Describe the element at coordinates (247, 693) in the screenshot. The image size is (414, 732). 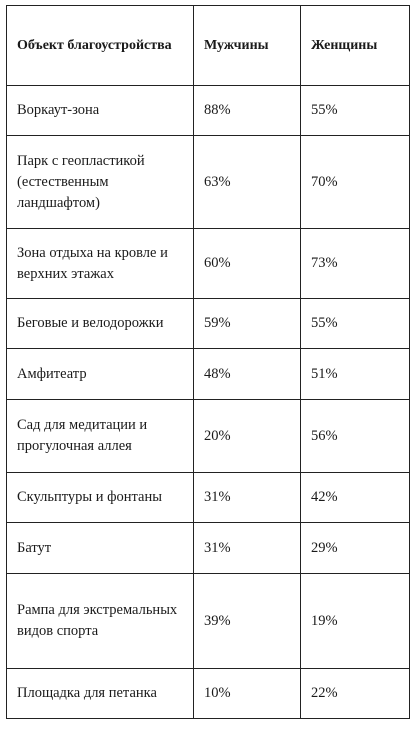
I see `men-cell: 10%` at that location.